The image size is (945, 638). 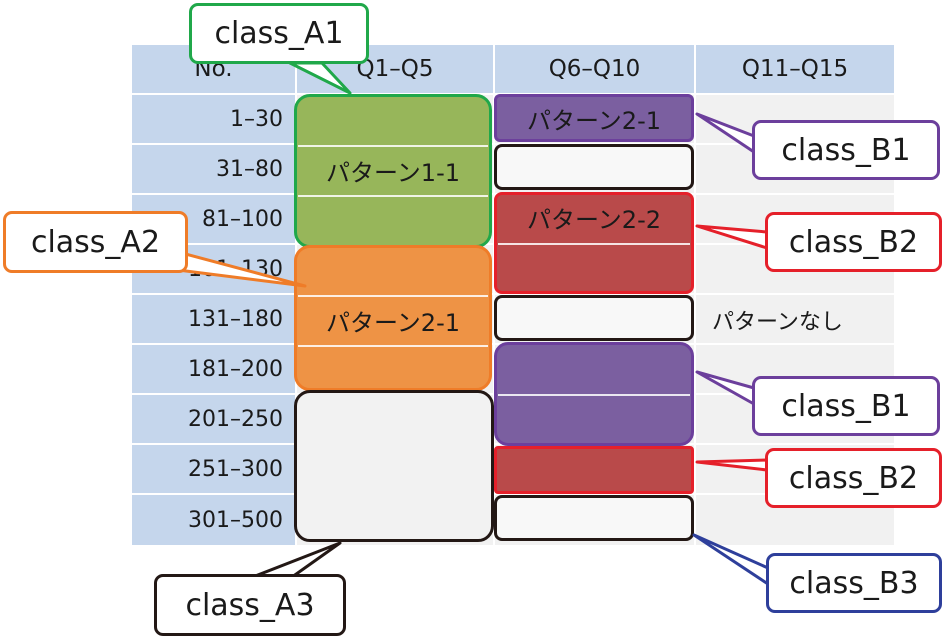 What do you see at coordinates (732, 465) in the screenshot?
I see `pointer-class-b2-bottom` at bounding box center [732, 465].